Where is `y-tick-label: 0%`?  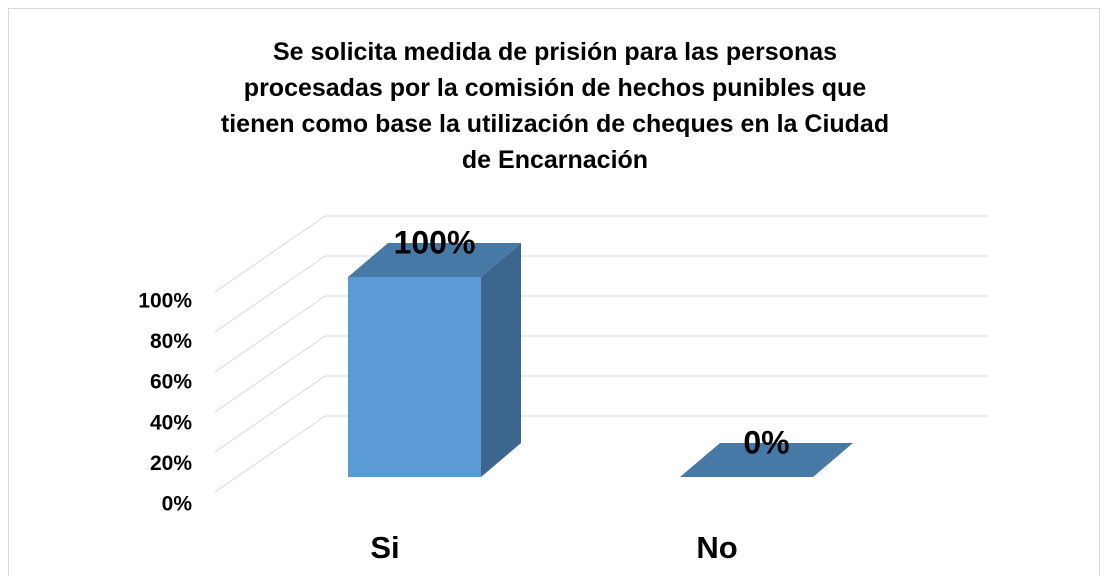
y-tick-label: 0% is located at coordinates (177, 504).